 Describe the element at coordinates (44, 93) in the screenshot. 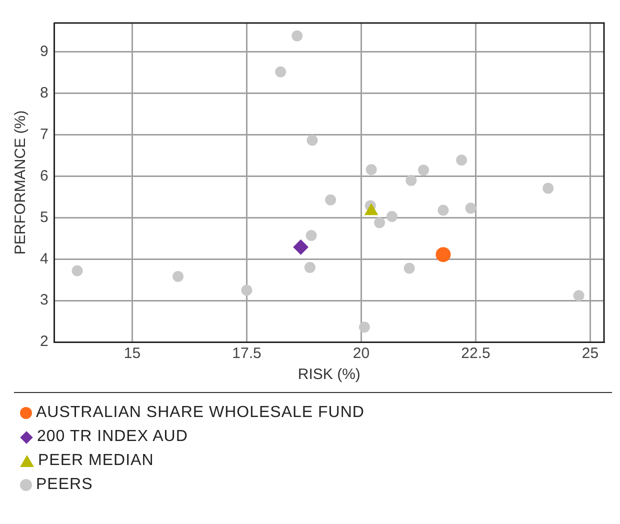

I see `y-tick-label: 8` at that location.